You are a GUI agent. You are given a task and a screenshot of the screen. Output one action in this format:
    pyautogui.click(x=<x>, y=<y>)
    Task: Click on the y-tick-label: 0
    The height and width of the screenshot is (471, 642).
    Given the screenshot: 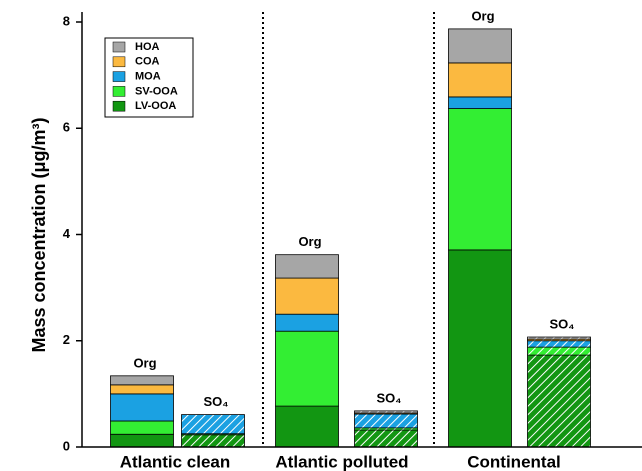 What is the action you would take?
    pyautogui.click(x=66, y=445)
    